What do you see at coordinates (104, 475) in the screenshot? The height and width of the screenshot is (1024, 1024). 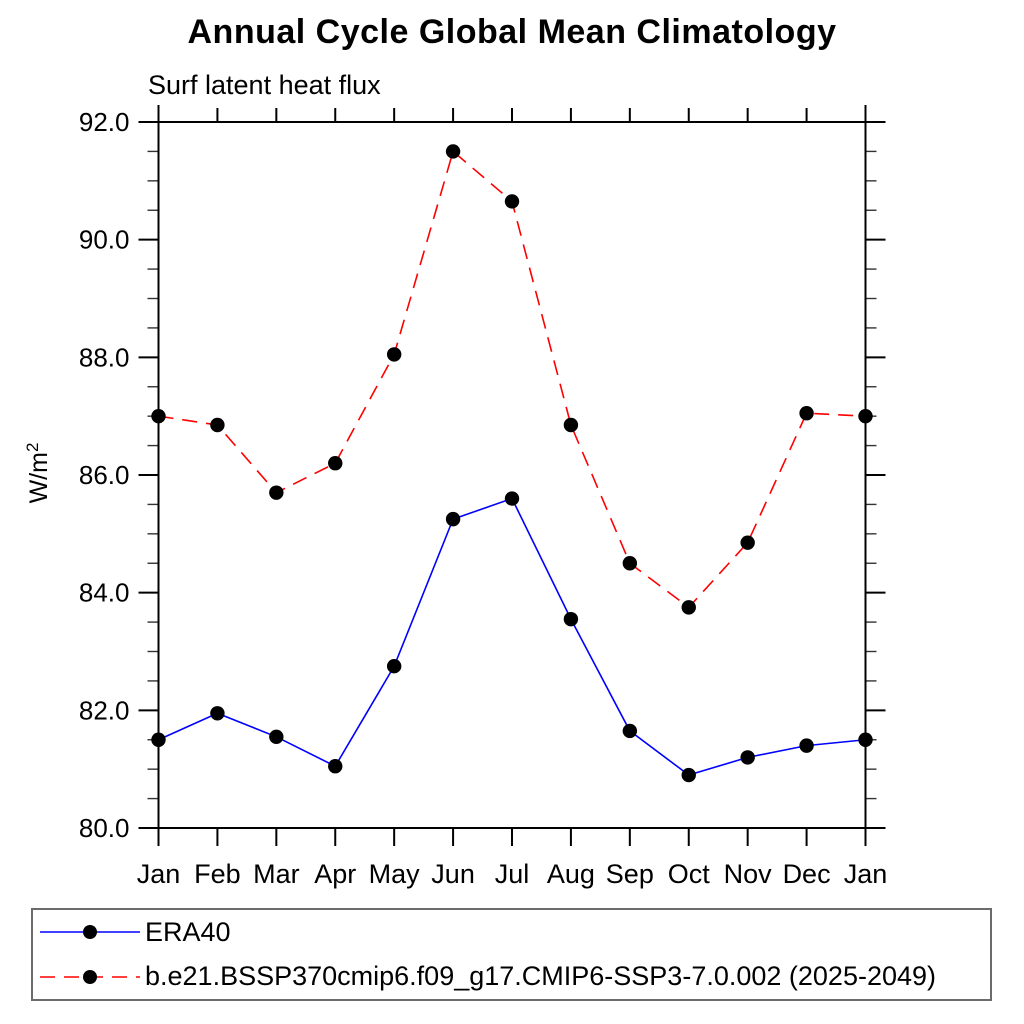 I see `y-tick-label: 86.0` at bounding box center [104, 475].